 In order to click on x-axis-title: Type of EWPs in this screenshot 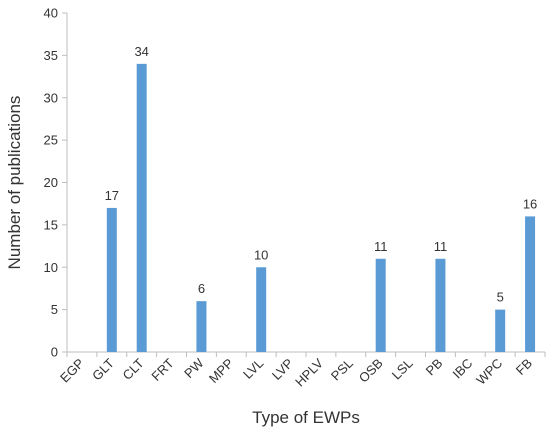, I will do `click(306, 417)`.